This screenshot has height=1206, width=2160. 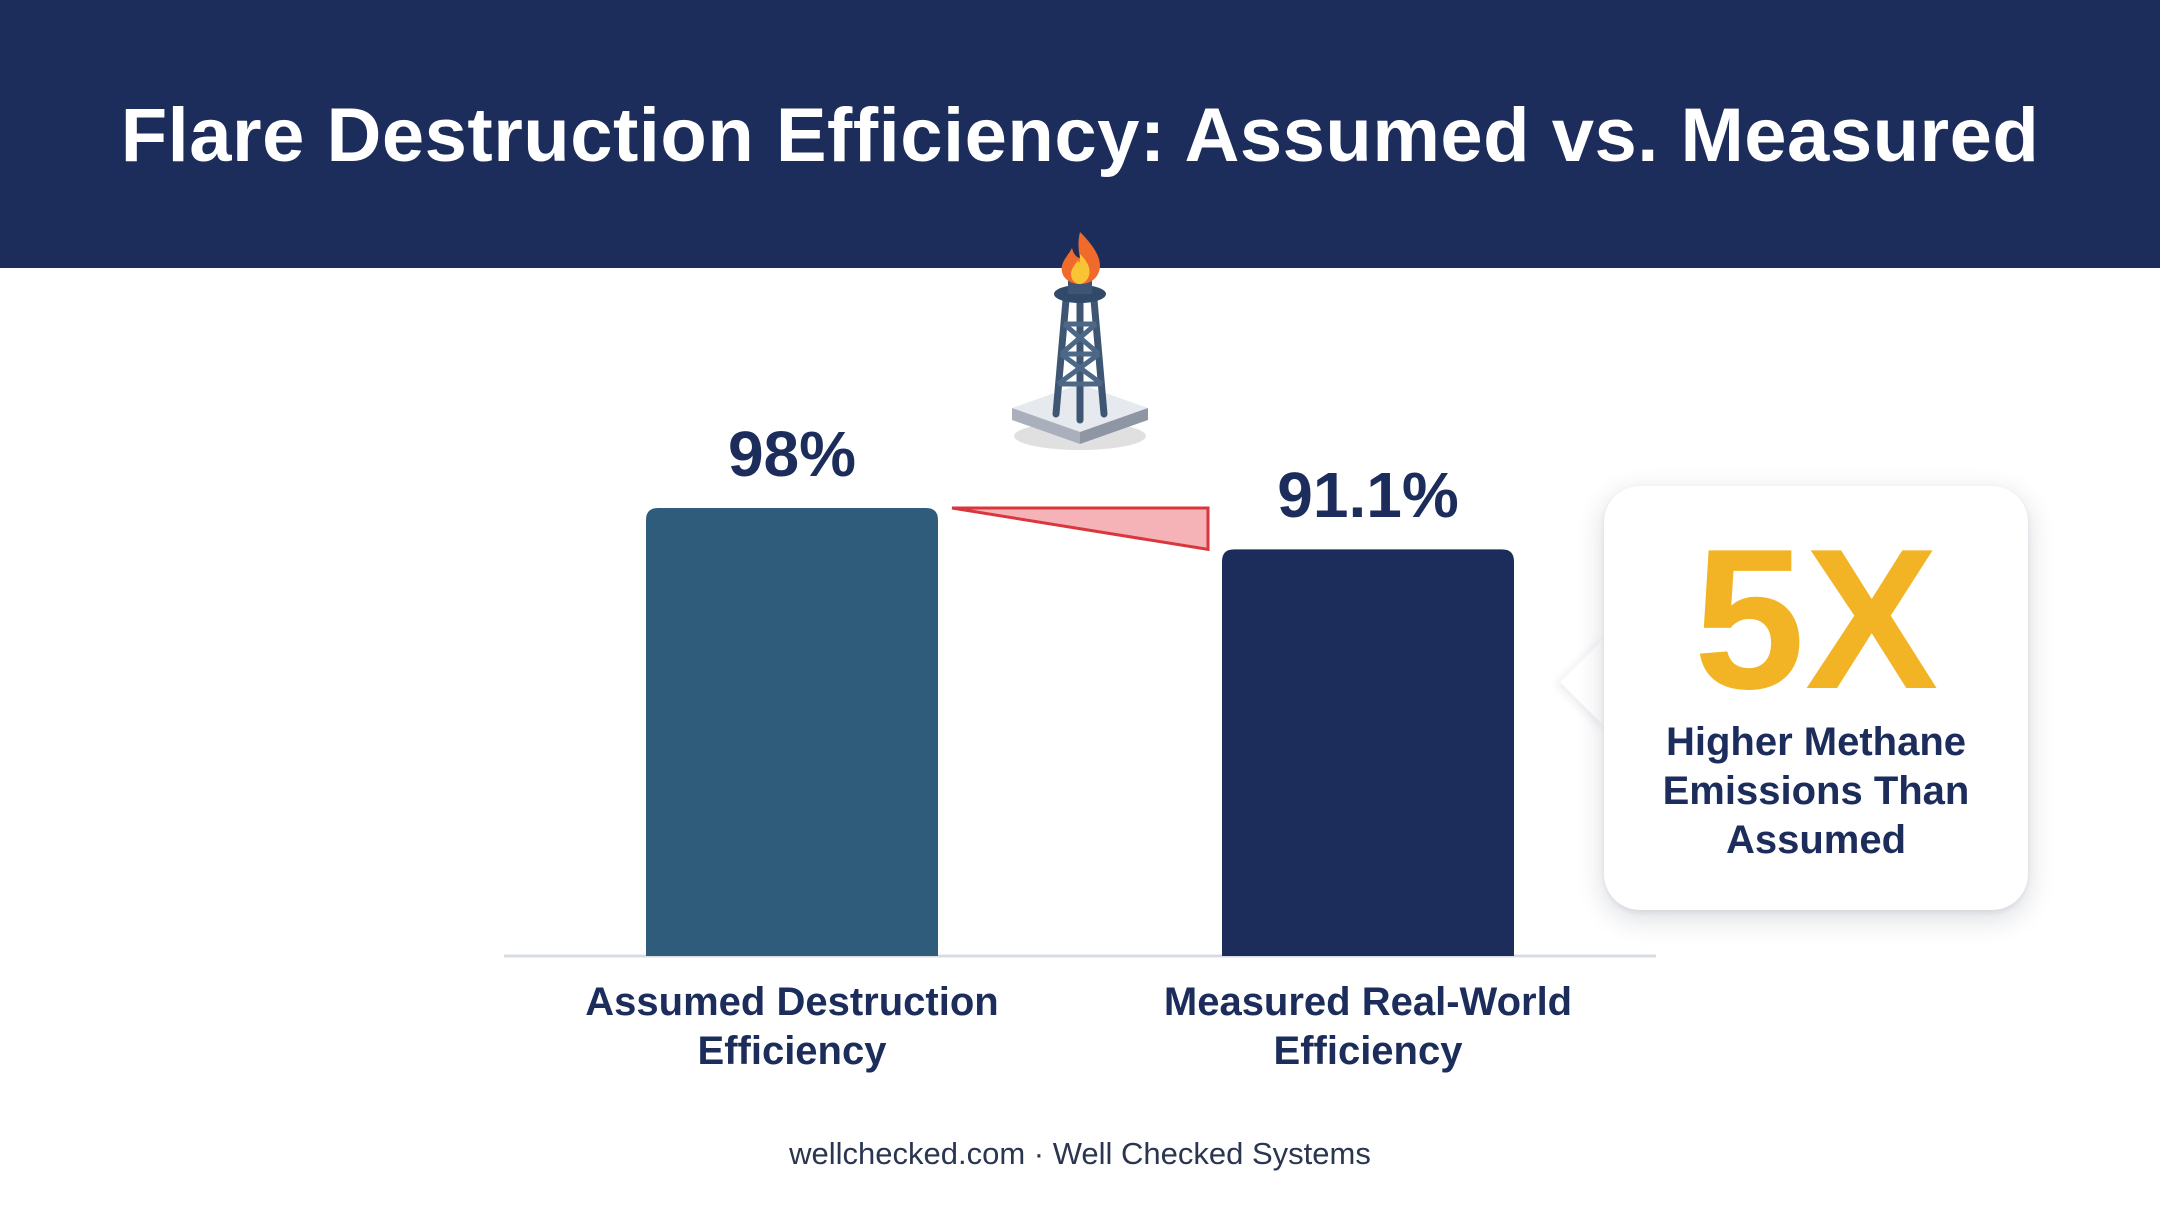 I want to click on bar-measured, so click(x=1368, y=752).